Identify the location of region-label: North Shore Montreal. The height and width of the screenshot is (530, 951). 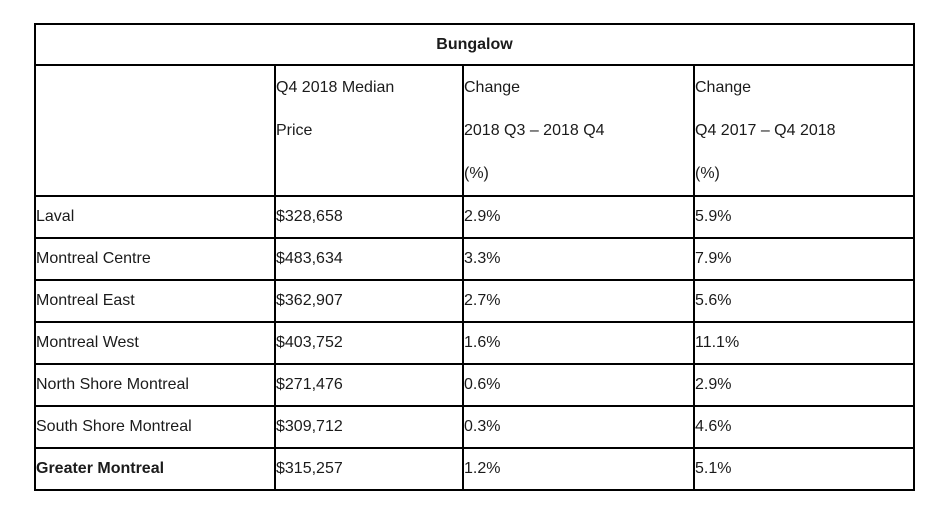
(155, 385).